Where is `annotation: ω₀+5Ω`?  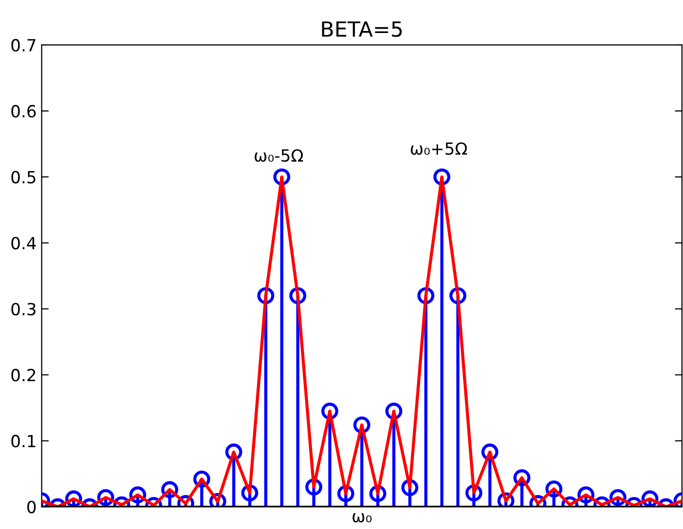
annotation: ω₀+5Ω is located at coordinates (438, 148).